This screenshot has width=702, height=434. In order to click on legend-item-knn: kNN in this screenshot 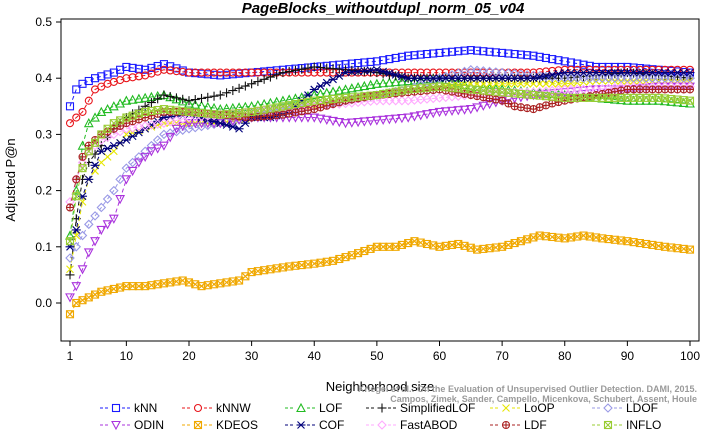, I will do `click(128, 408)`.